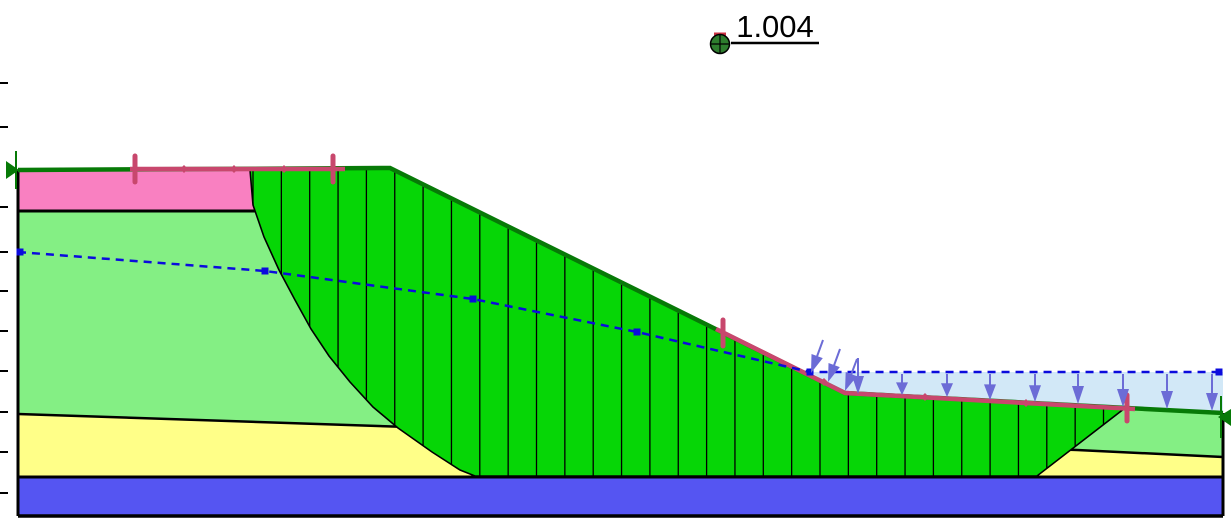 This screenshot has height=526, width=1232. I want to click on factor-of-safety-label: 1.004, so click(775, 26).